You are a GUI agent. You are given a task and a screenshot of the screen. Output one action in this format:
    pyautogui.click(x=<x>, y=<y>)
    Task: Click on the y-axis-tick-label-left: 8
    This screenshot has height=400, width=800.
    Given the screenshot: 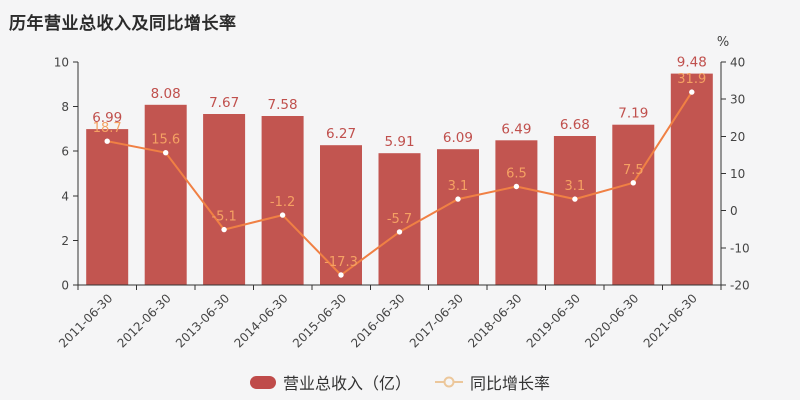 What is the action you would take?
    pyautogui.click(x=65, y=107)
    